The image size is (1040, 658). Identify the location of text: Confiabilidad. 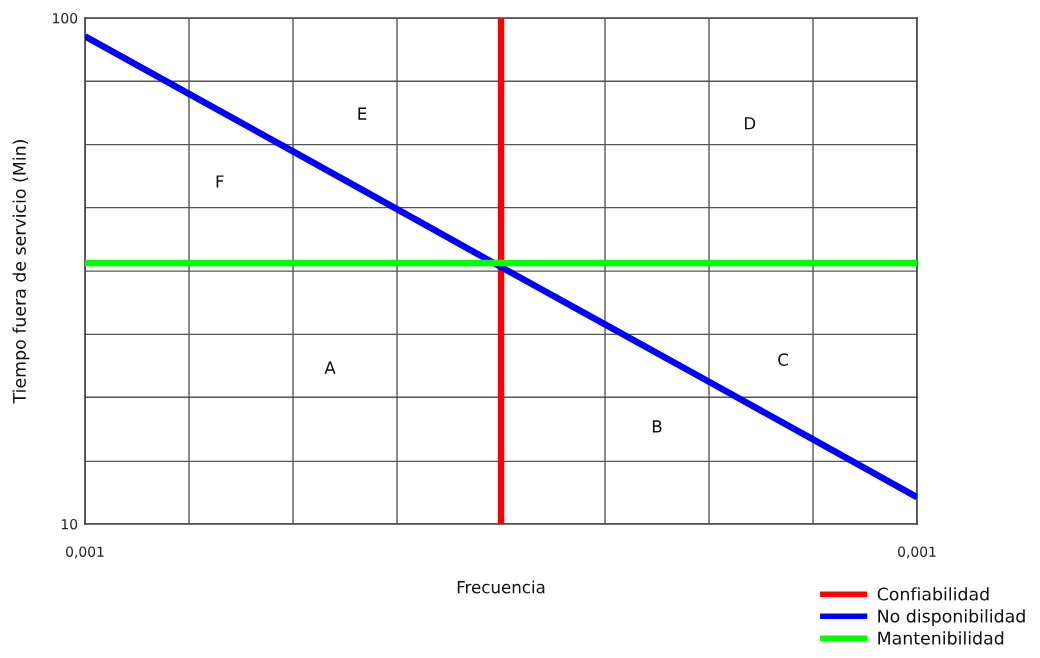
(933, 594).